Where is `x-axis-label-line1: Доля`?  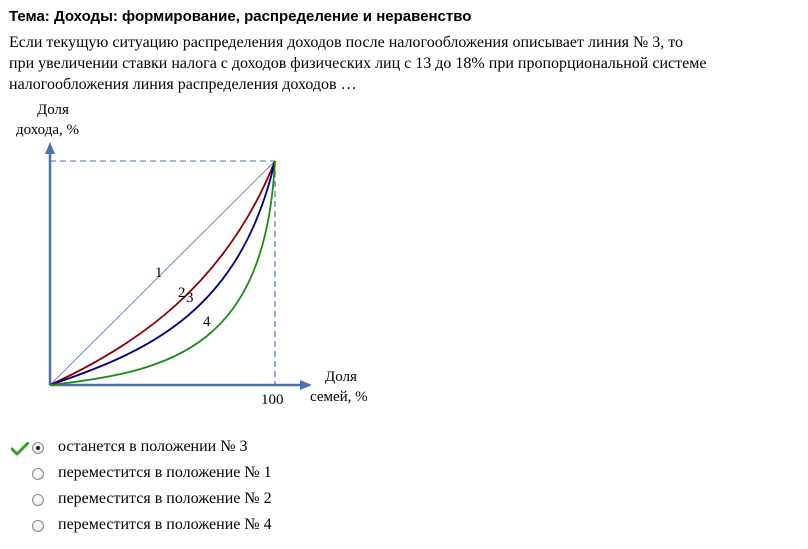
x-axis-label-line1: Доля is located at coordinates (341, 377).